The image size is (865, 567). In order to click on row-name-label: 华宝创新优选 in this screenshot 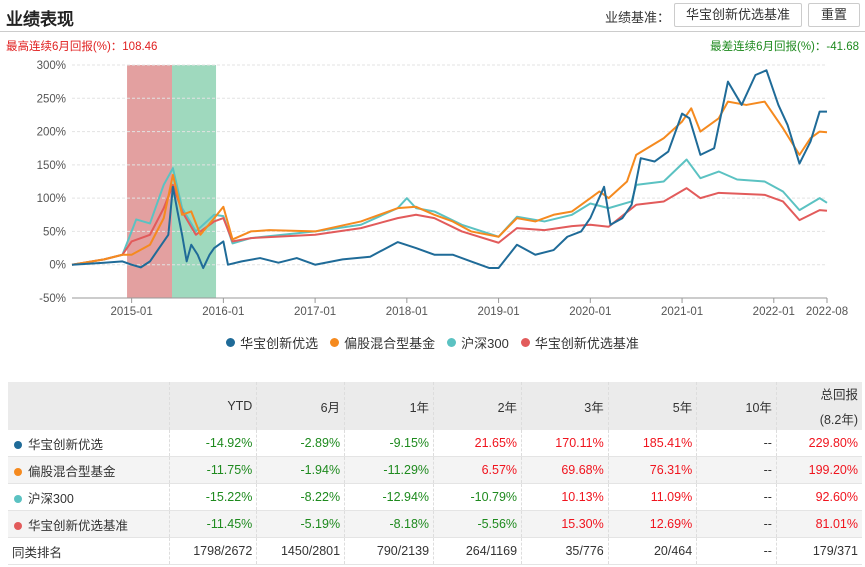, I will do `click(66, 444)`.